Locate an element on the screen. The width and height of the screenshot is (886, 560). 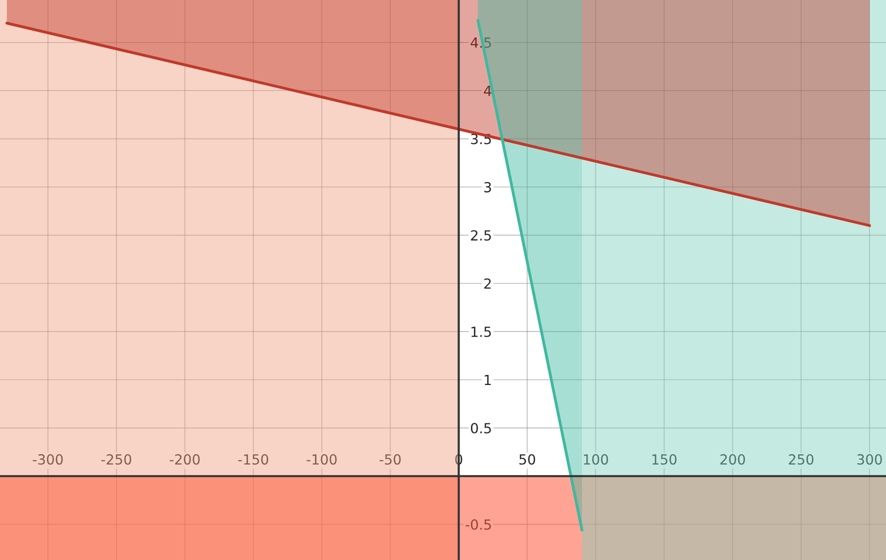
y-tick-label: 2.5 is located at coordinates (481, 235).